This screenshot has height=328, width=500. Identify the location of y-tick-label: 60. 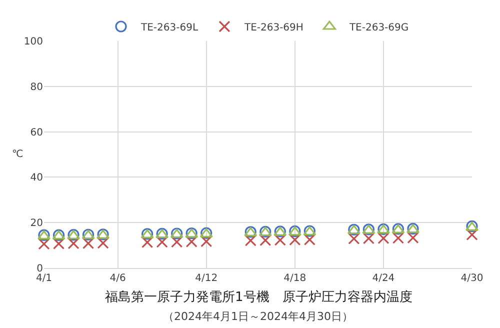
(36, 132).